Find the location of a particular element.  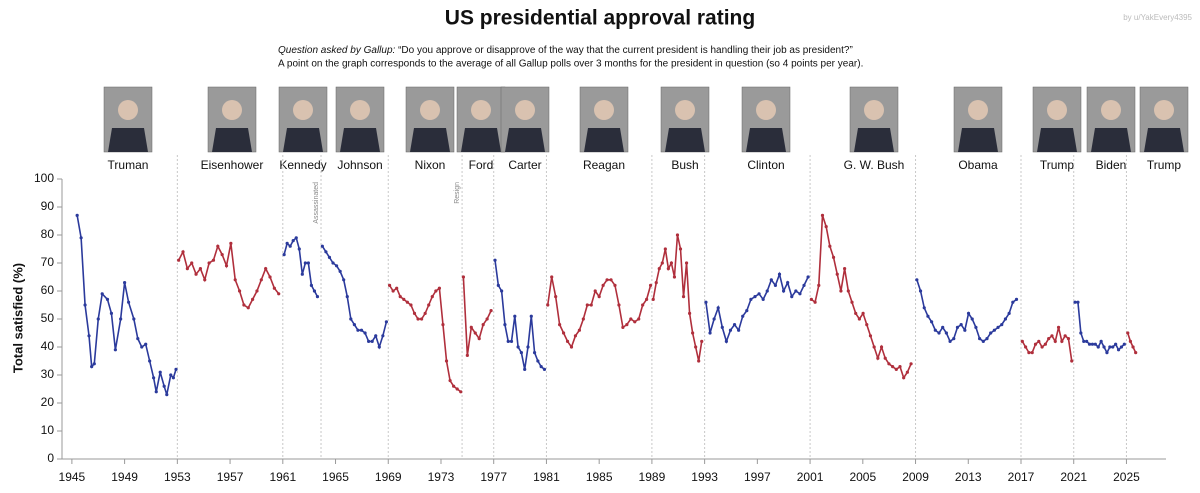

x-tick-label: 2017 is located at coordinates (1021, 477).